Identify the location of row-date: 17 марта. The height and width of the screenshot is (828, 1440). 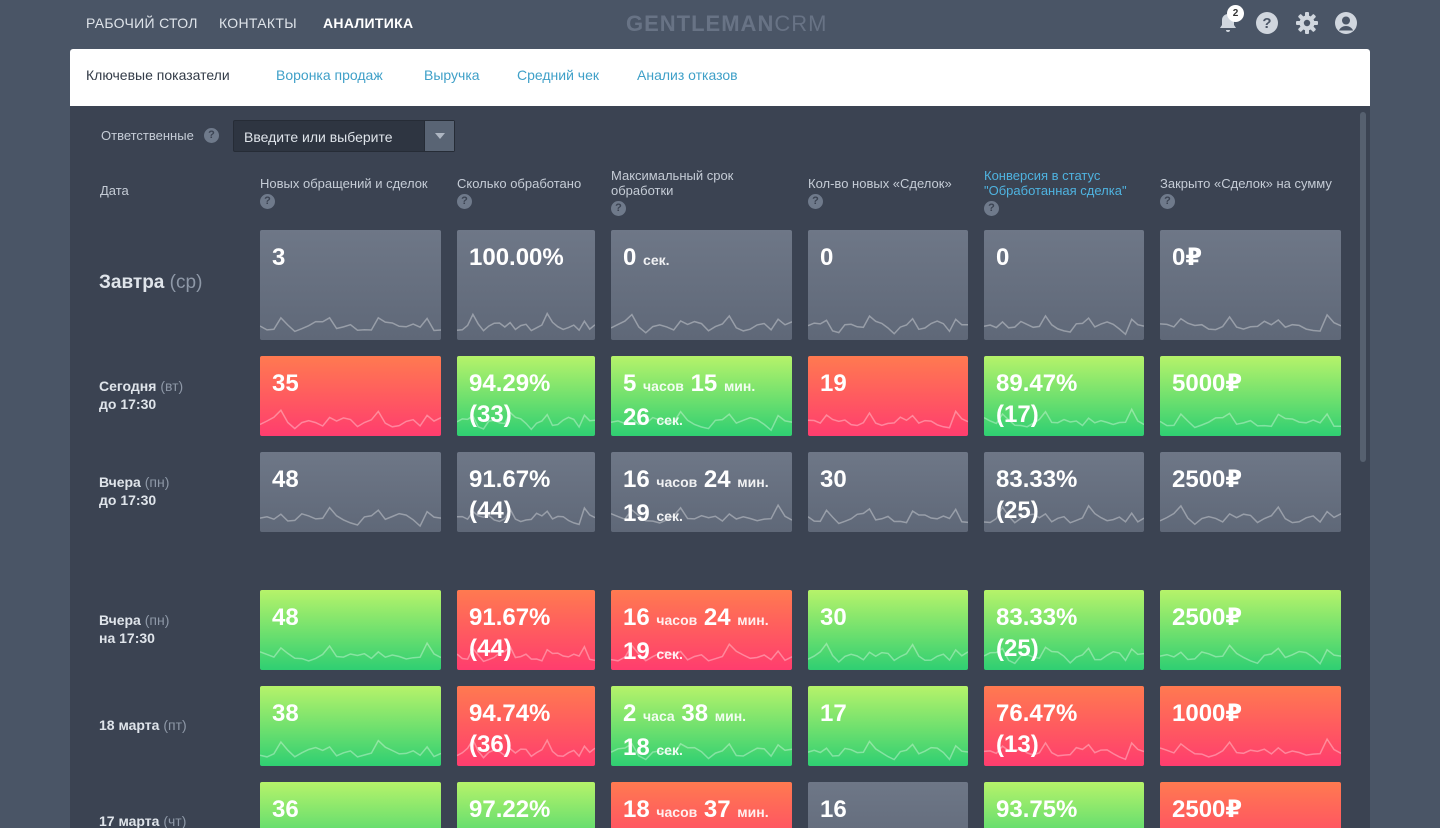
(129, 820).